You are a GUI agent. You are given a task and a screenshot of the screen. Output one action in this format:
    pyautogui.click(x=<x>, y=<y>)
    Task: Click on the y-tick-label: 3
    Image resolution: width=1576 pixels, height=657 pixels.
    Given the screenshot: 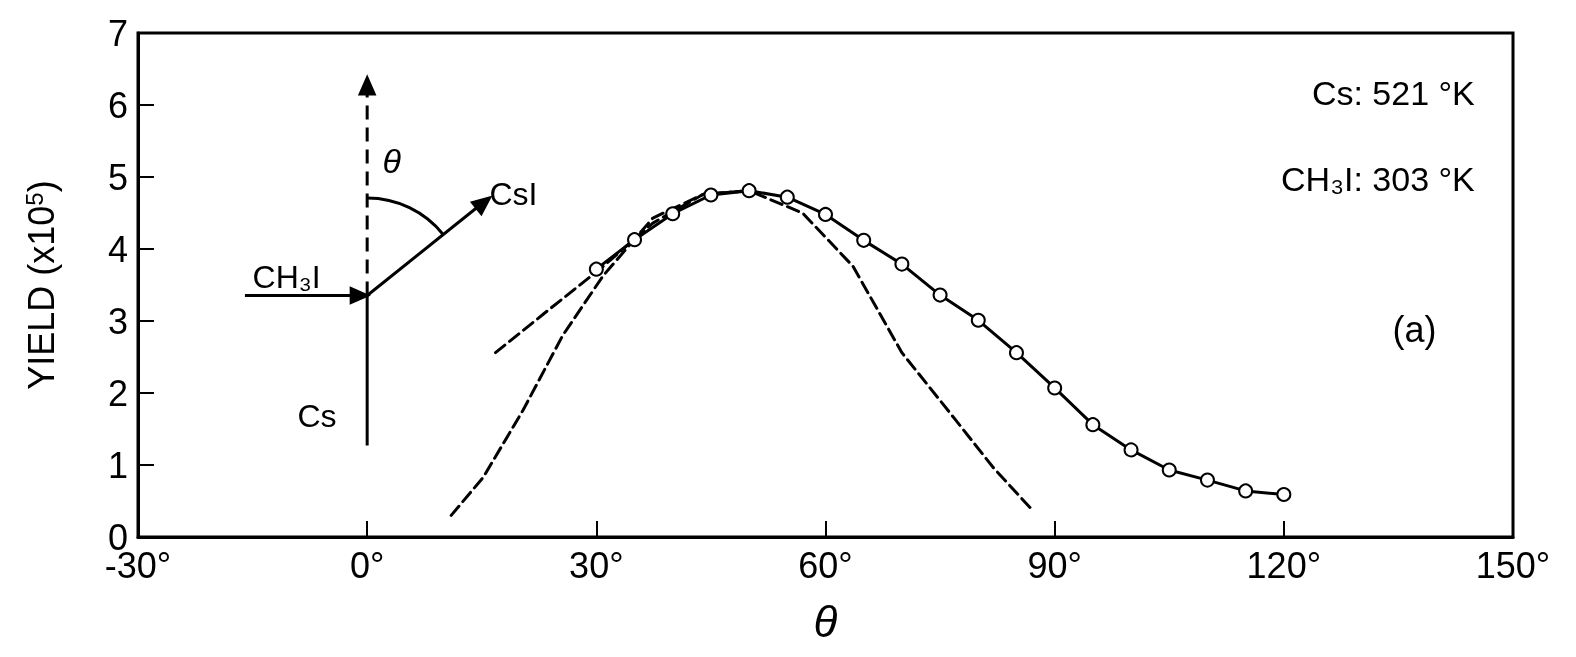 What is the action you would take?
    pyautogui.click(x=117, y=321)
    